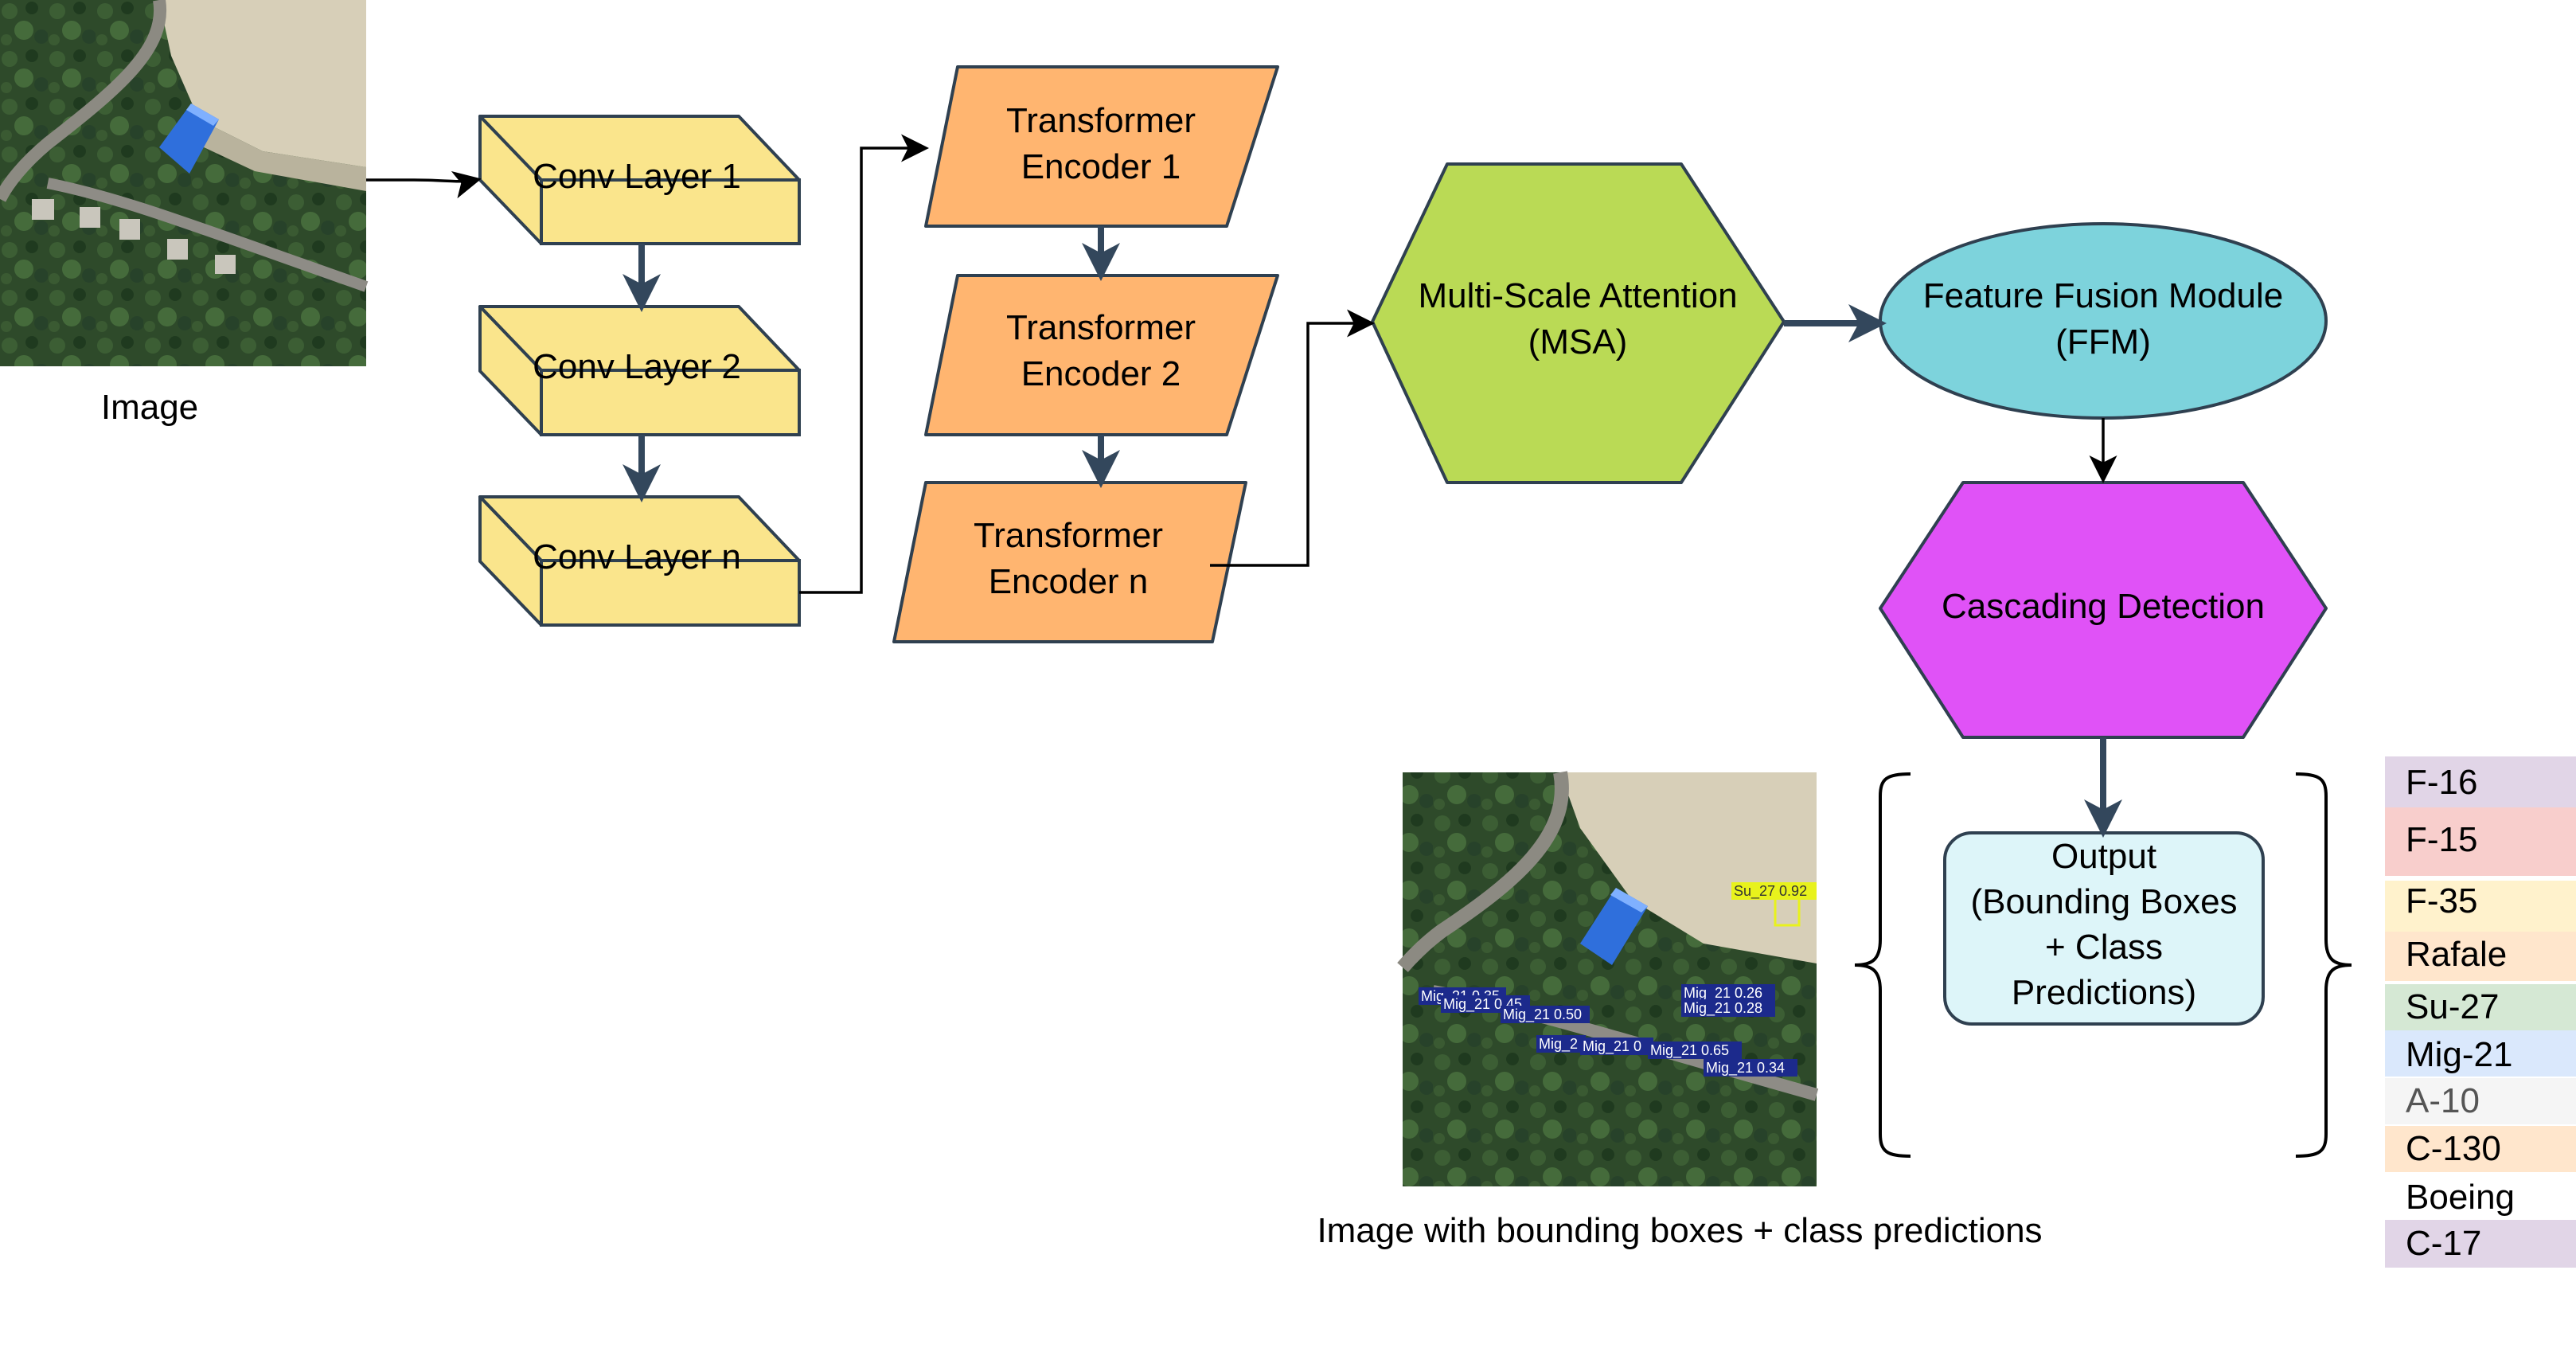 Image resolution: width=2576 pixels, height=1360 pixels. What do you see at coordinates (1101, 166) in the screenshot?
I see `transformer-encoder-1-line2: Encoder 1` at bounding box center [1101, 166].